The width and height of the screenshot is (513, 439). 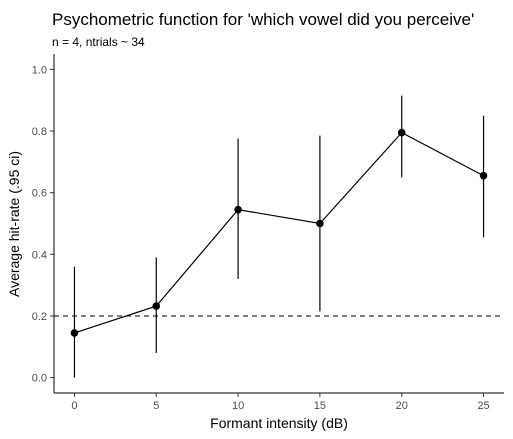 I want to click on y-tick-label: 0.0, so click(x=39, y=379).